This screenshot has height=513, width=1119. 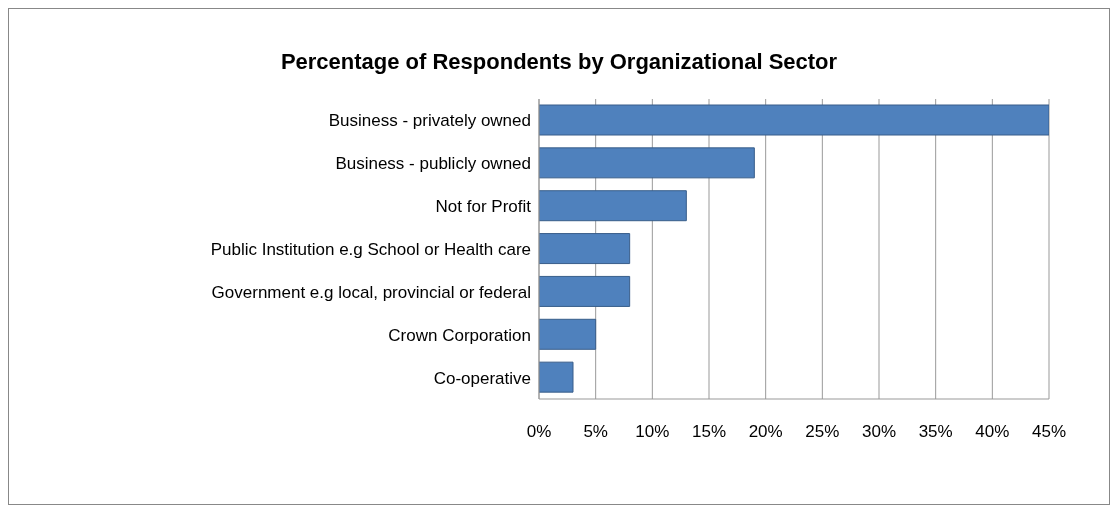 I want to click on y-tick-label: Business - publicly owned, so click(x=433, y=164).